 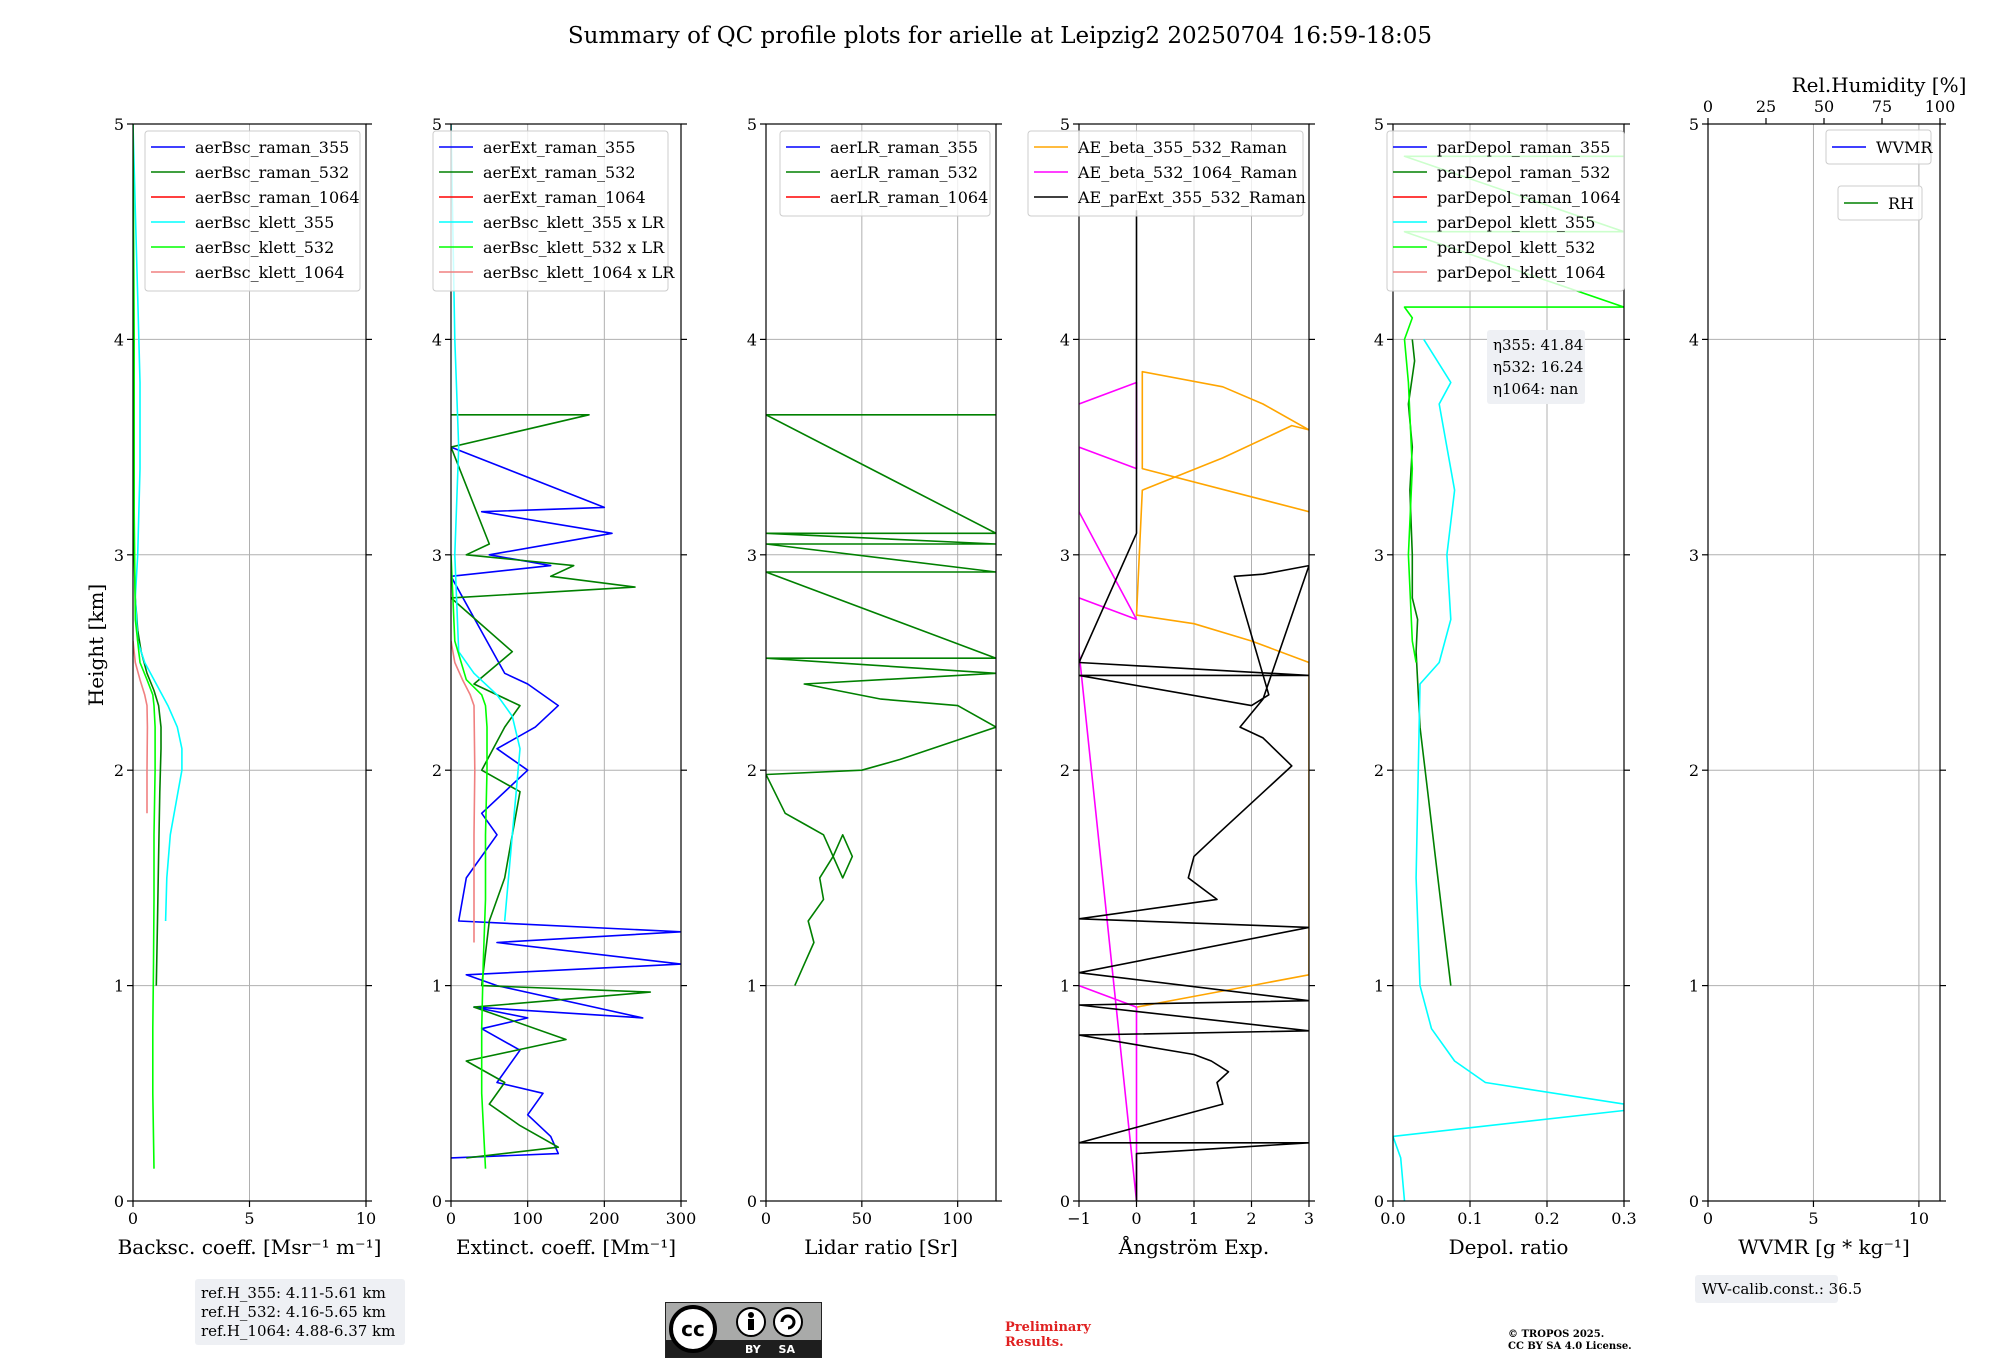 What do you see at coordinates (1824, 1247) in the screenshot?
I see `x-axis-label: WVMR [g * kg⁻¹]` at bounding box center [1824, 1247].